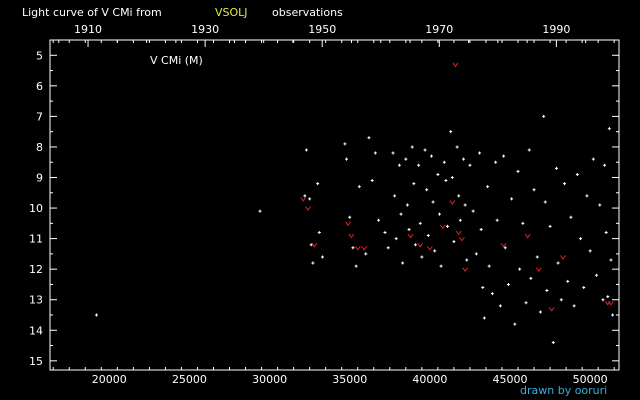  What do you see at coordinates (176, 60) in the screenshot?
I see `series-label: V CMi (M)` at bounding box center [176, 60].